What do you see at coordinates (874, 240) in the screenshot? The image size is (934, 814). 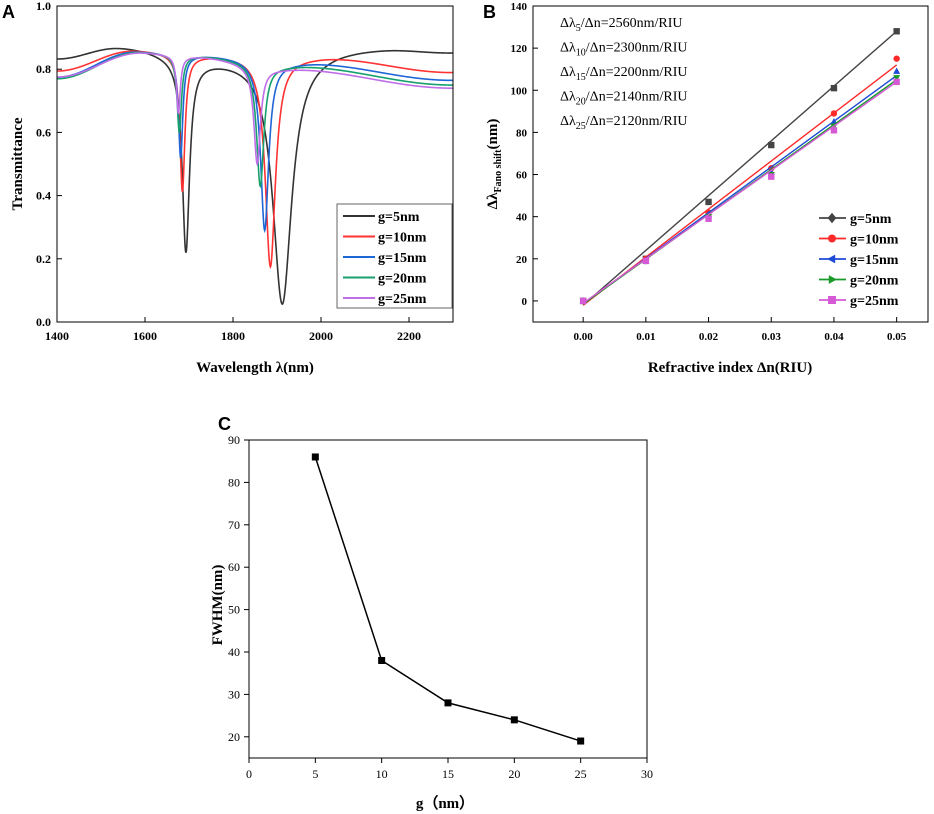 I see `panel-b-legend-label: g=10nm` at bounding box center [874, 240].